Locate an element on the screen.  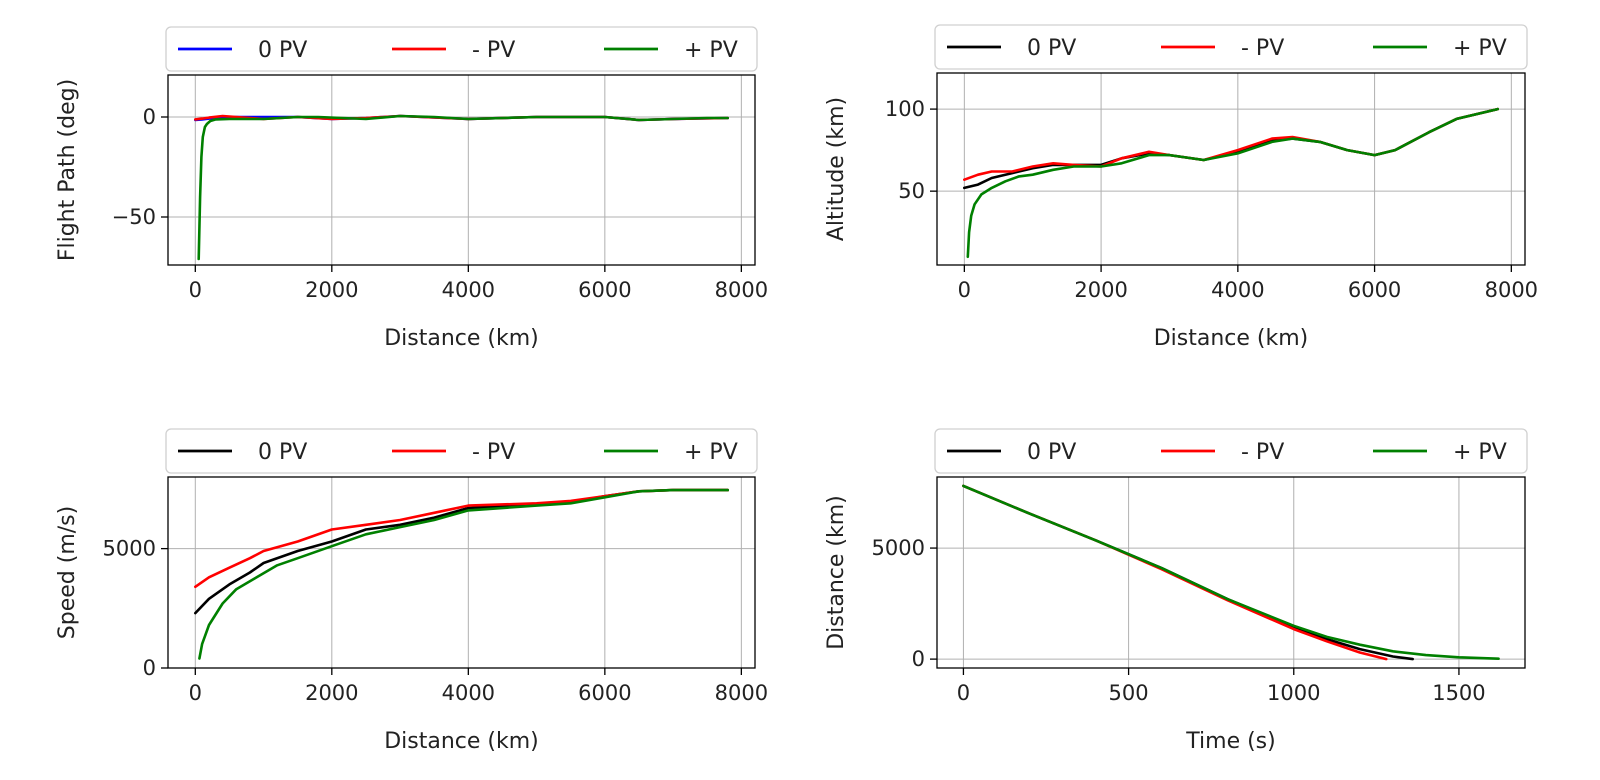
y-axis-label: Distance (km) is located at coordinates (836, 572).